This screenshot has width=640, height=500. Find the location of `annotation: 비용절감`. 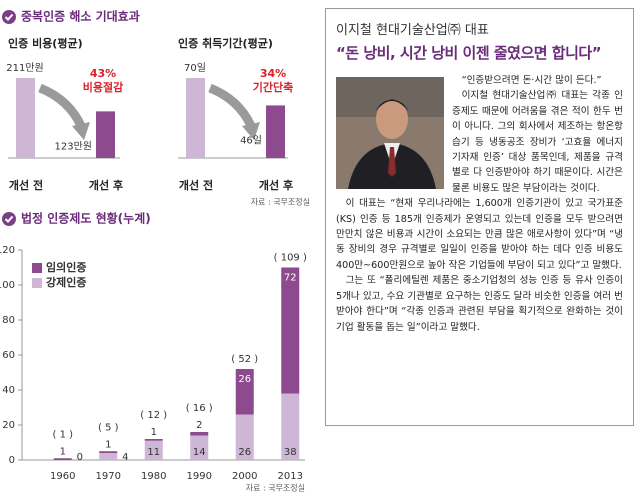

annotation: 비용절감 is located at coordinates (103, 87).